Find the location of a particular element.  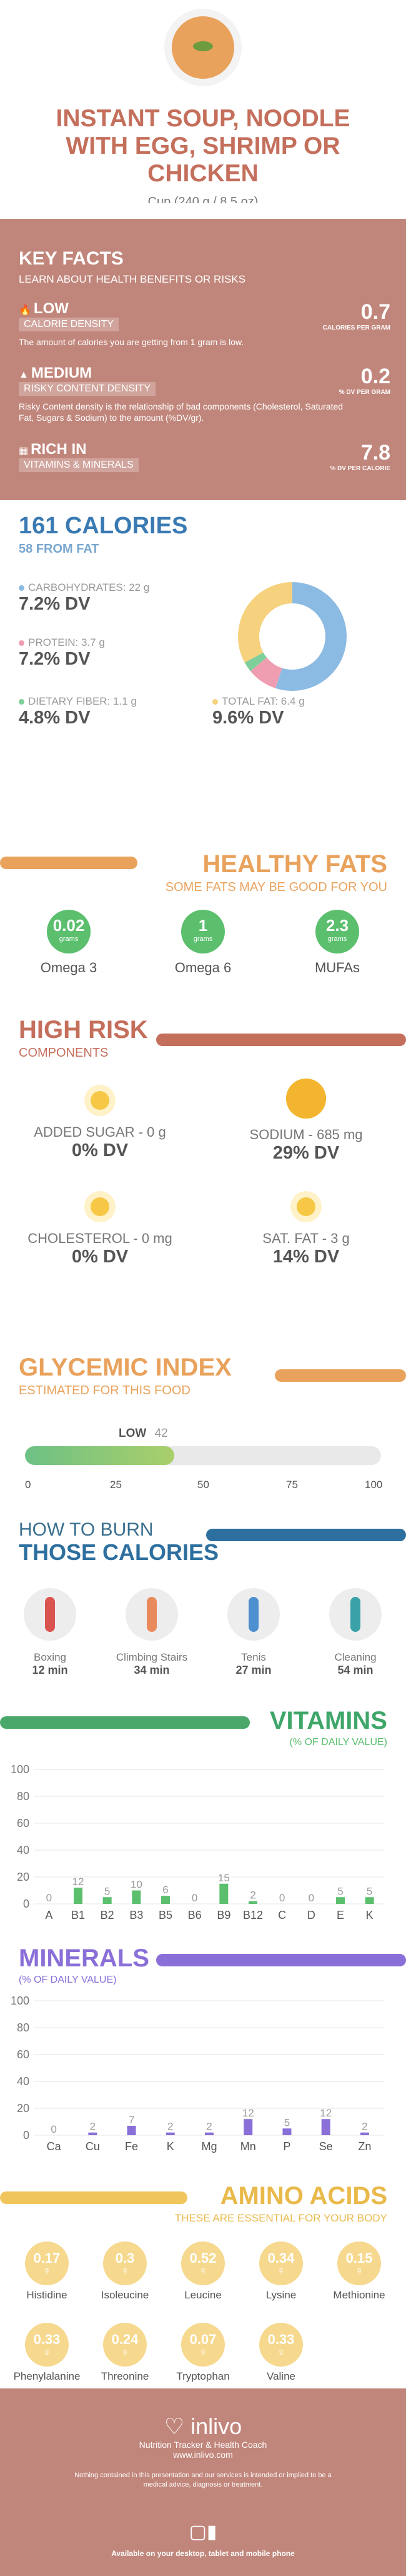

y-tick-label: 100 is located at coordinates (20, 2001).